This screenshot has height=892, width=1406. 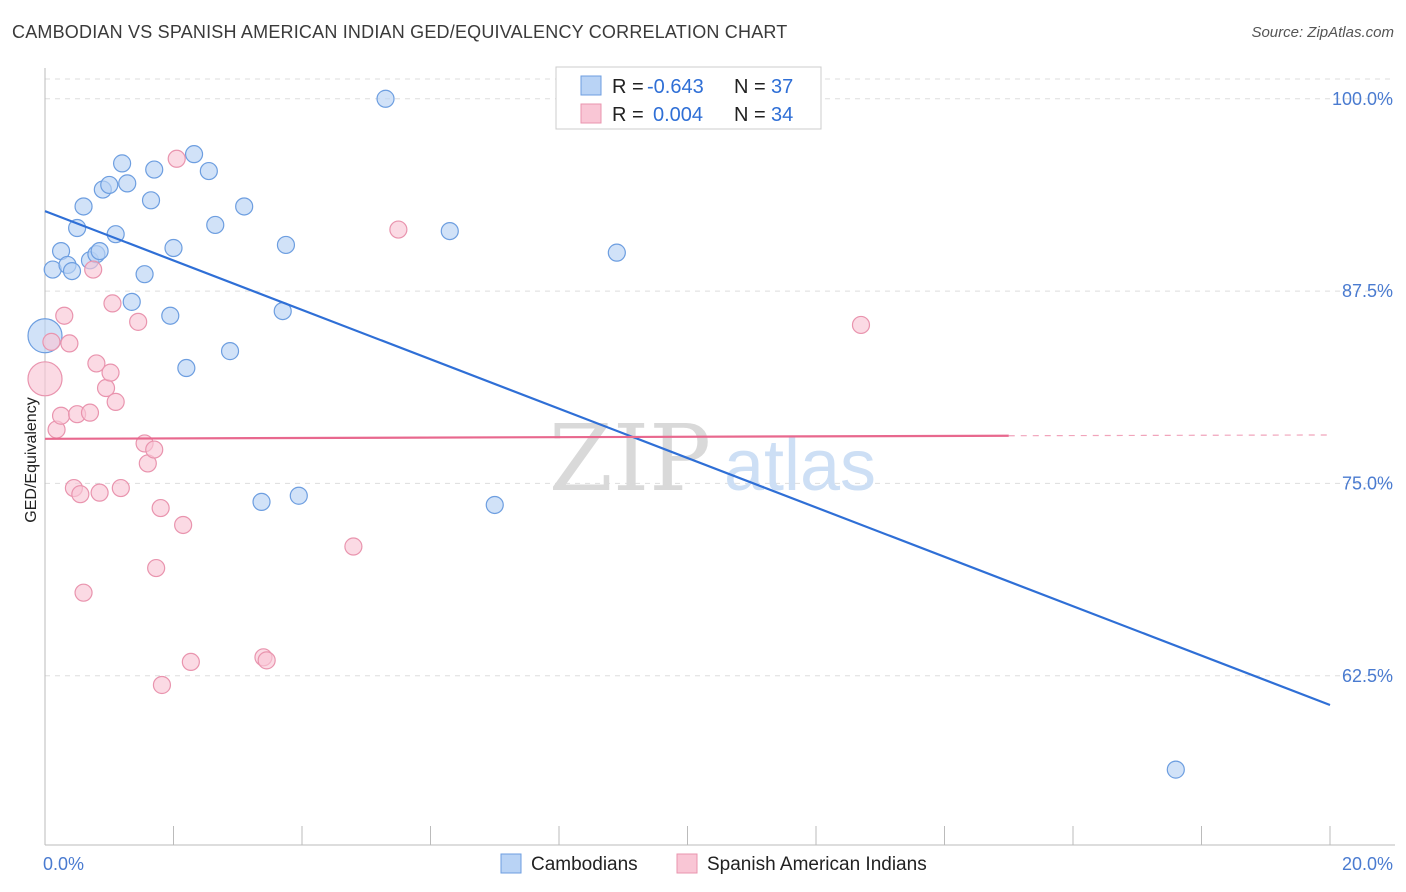 What do you see at coordinates (1169, 435) in the screenshot?
I see `spanish-american-indians-trend-extension` at bounding box center [1169, 435].